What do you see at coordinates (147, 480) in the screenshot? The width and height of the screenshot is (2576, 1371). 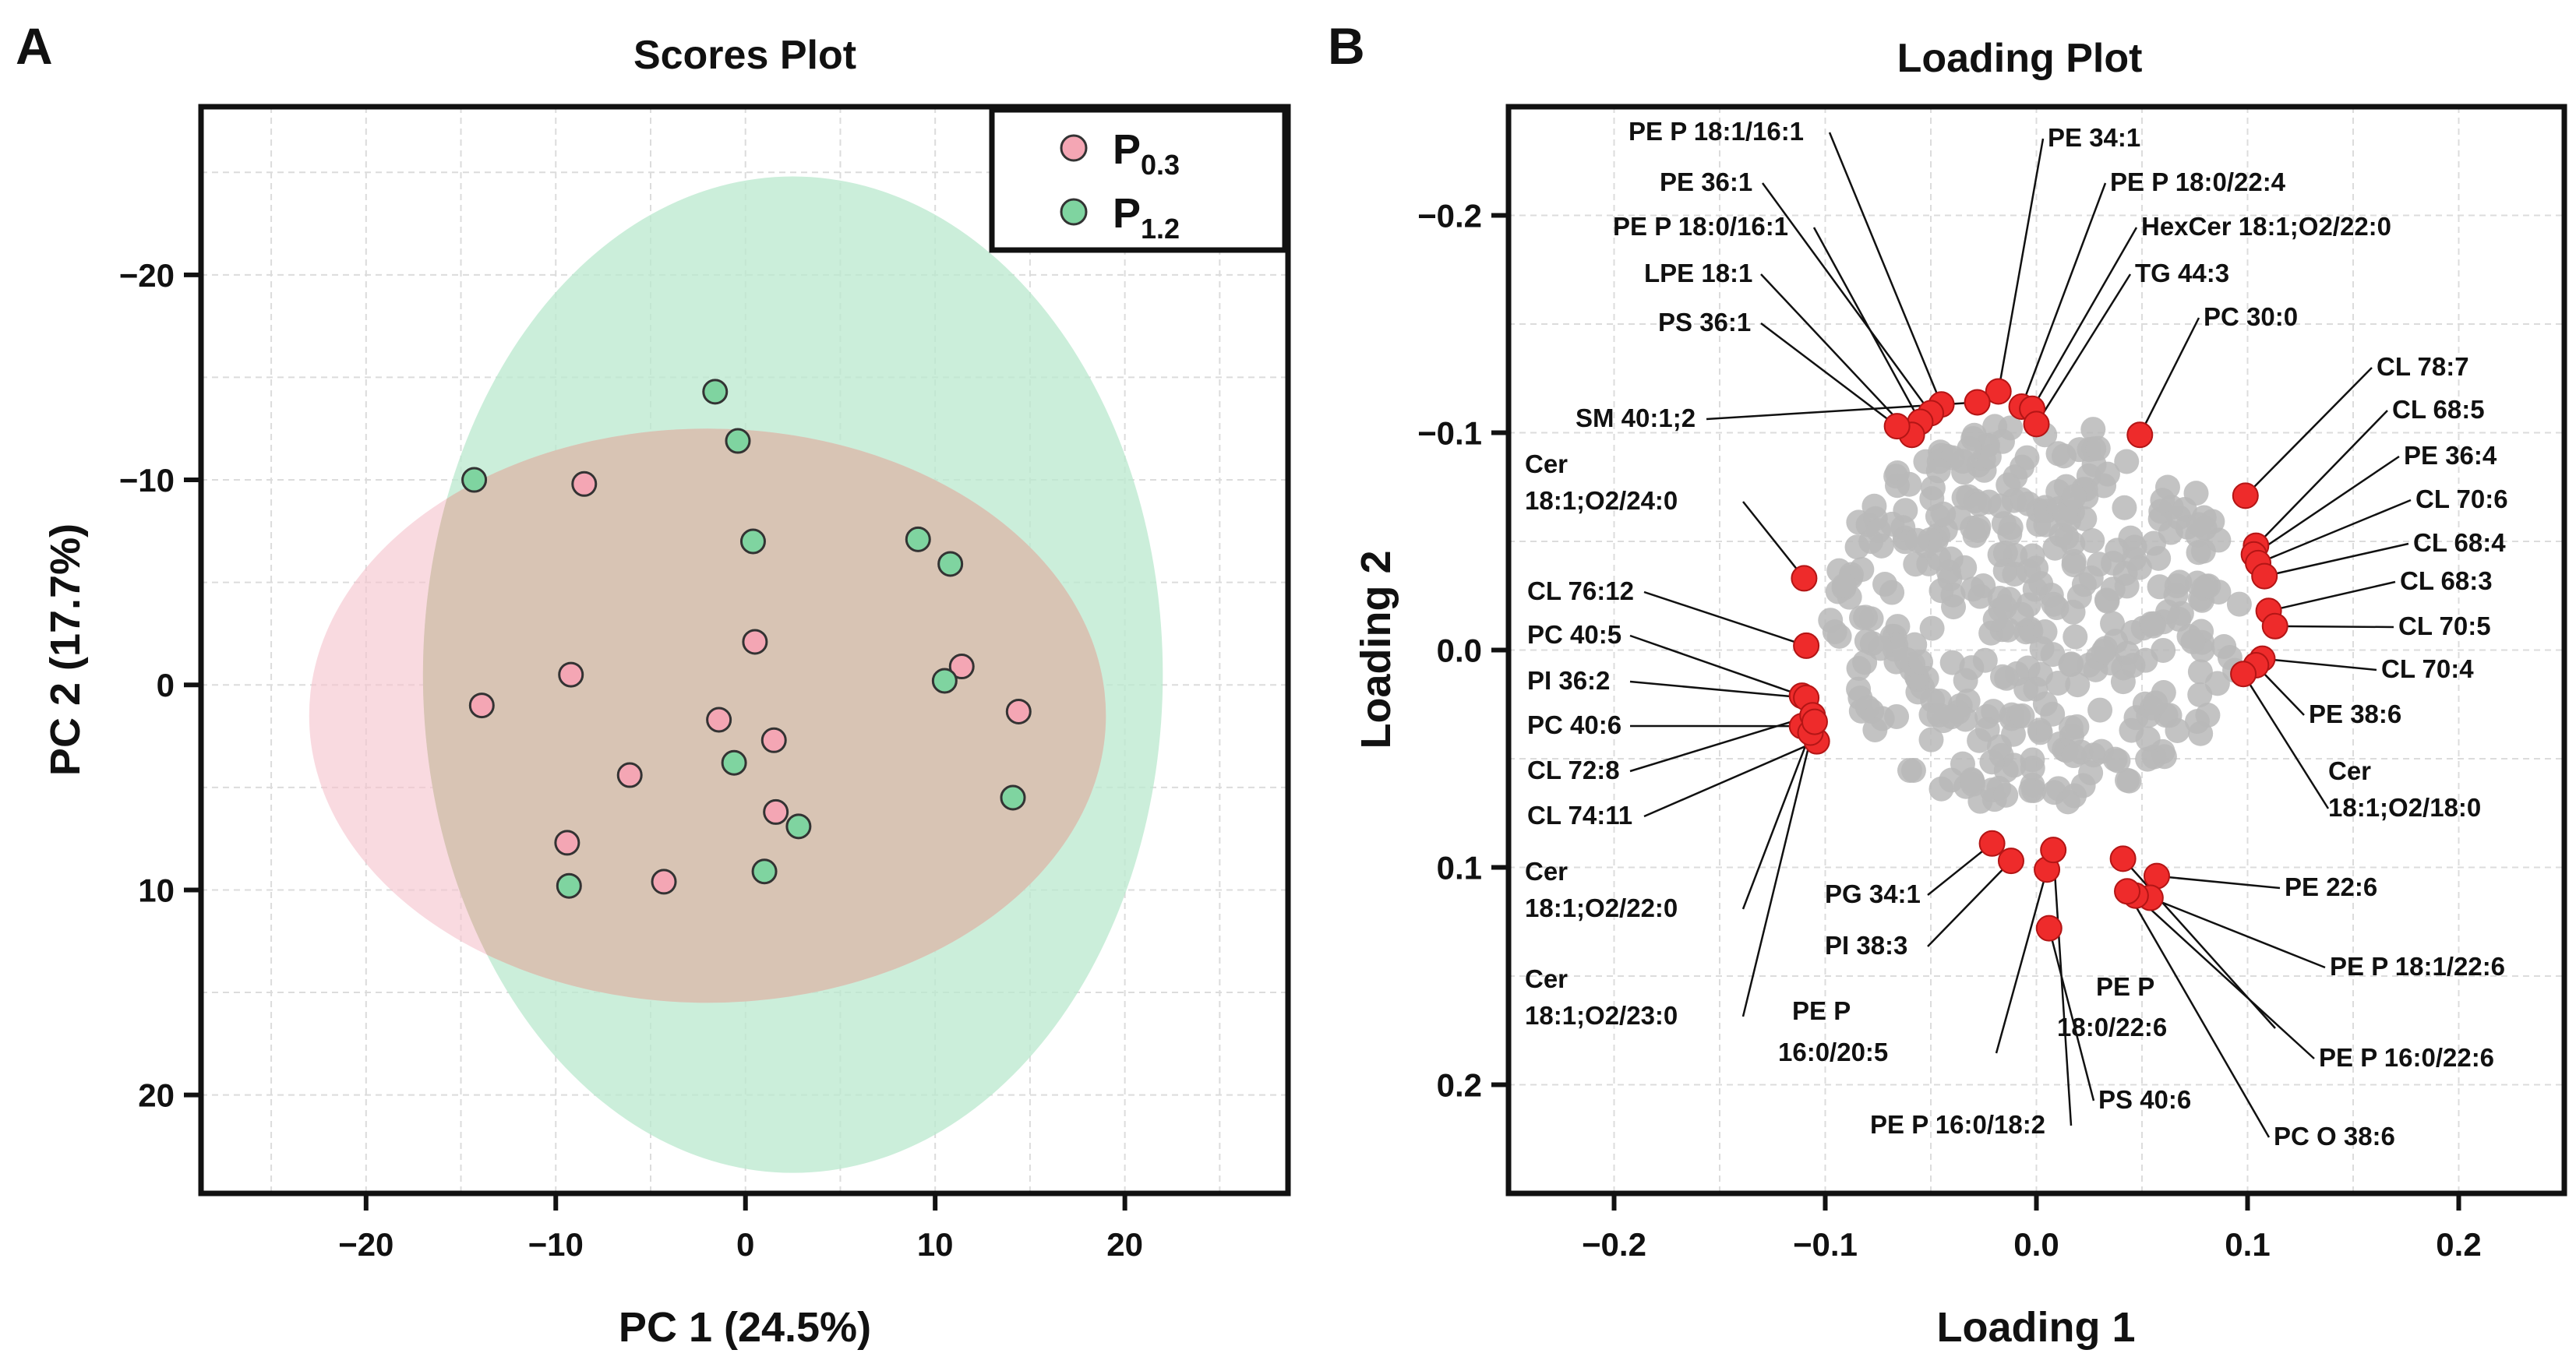 I see `y-tick-label: −10` at bounding box center [147, 480].